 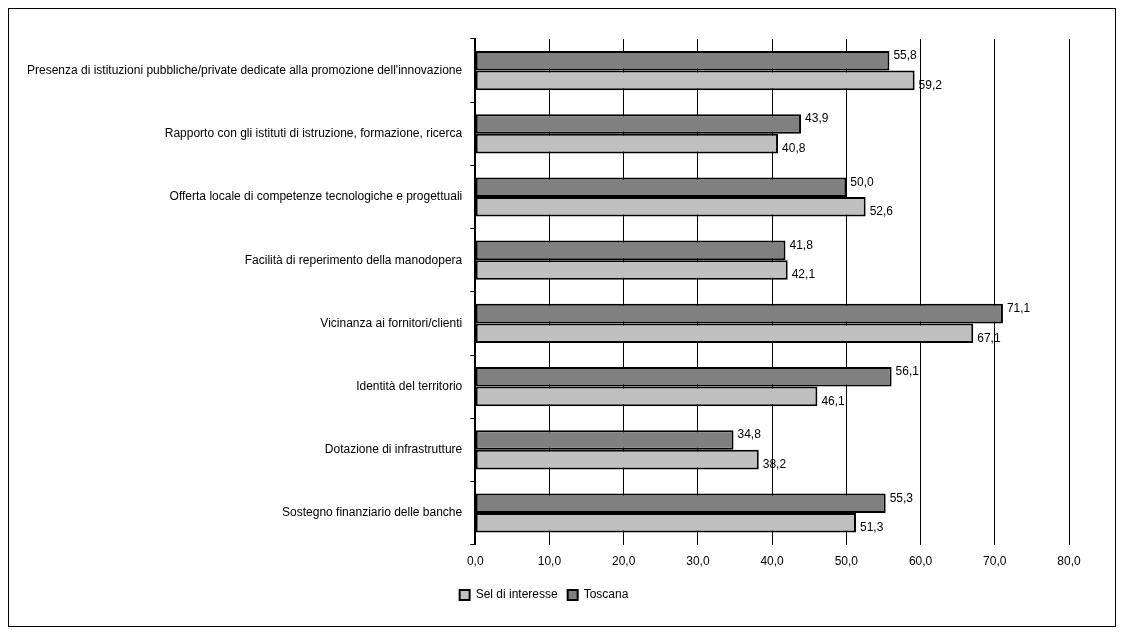 What do you see at coordinates (907, 371) in the screenshot?
I see `data-label: 56,1` at bounding box center [907, 371].